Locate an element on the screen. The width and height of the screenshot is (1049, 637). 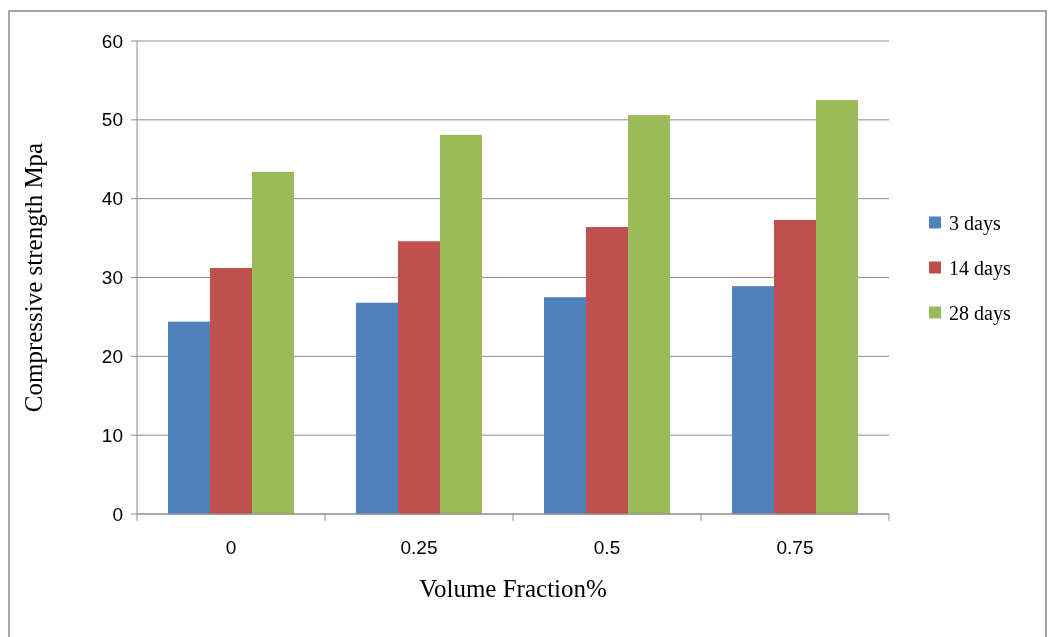
y-tick-label: 60 is located at coordinates (112, 41).